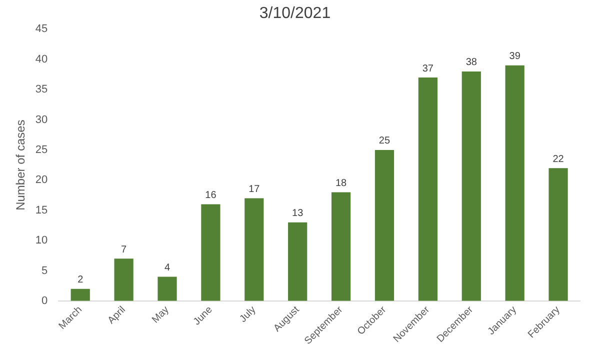 Image resolution: width=600 pixels, height=350 pixels. What do you see at coordinates (124, 250) in the screenshot?
I see `data-label: 7` at bounding box center [124, 250].